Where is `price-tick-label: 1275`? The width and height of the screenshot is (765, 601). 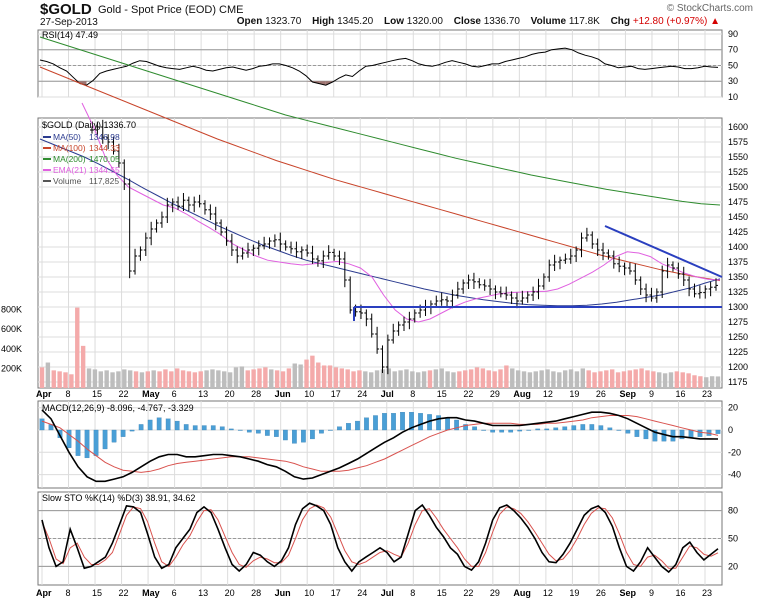 price-tick-label: 1275 is located at coordinates (738, 322).